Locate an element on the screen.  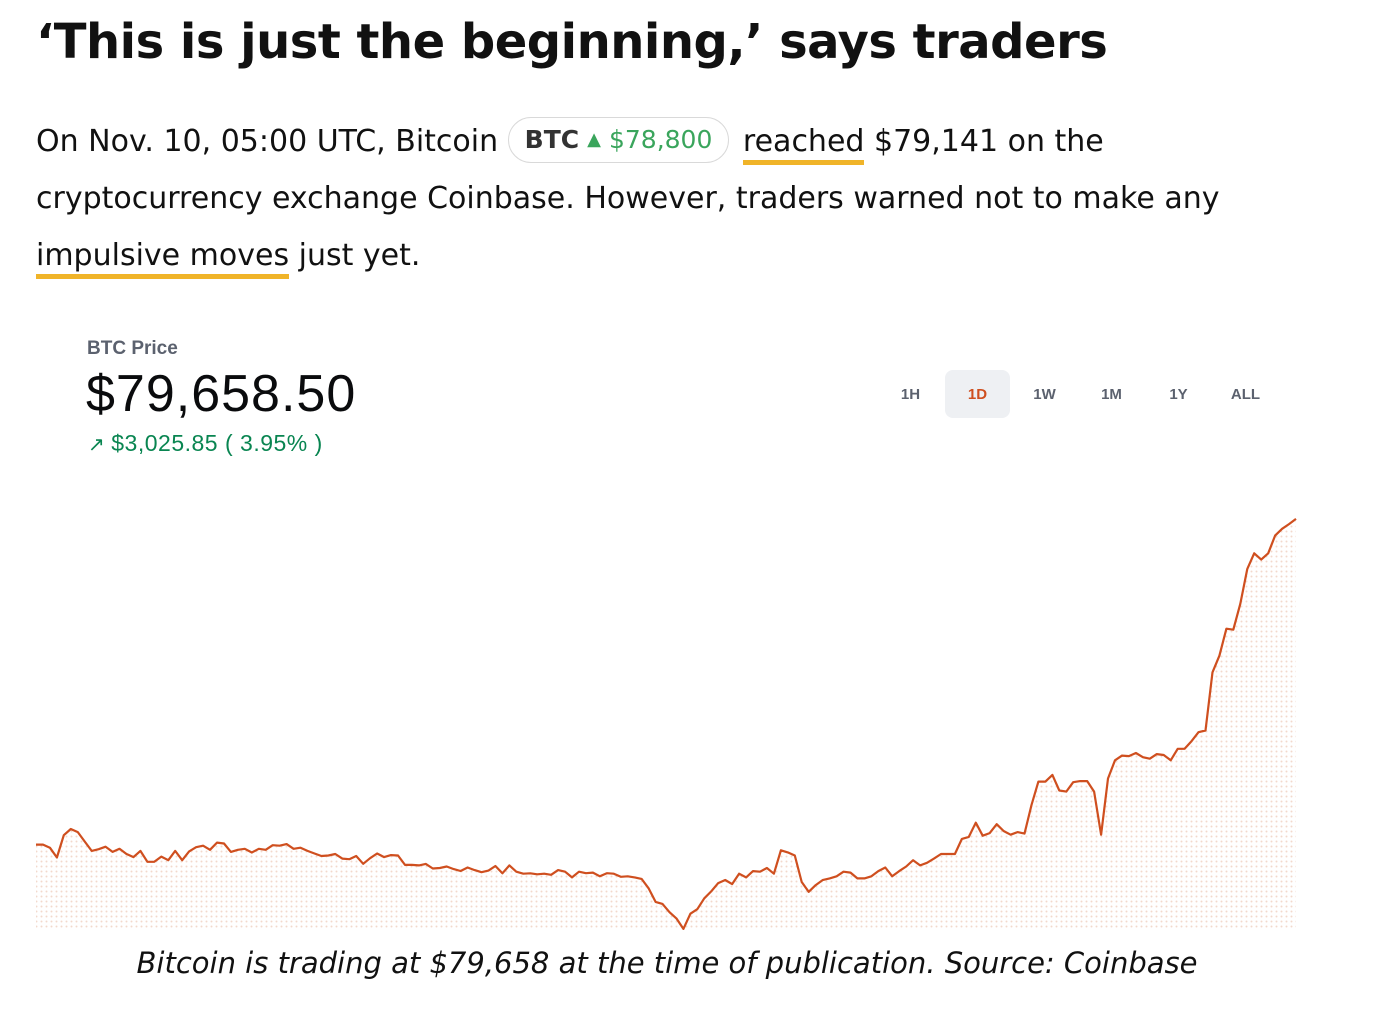
range-1w-button: 1W is located at coordinates (1044, 394).